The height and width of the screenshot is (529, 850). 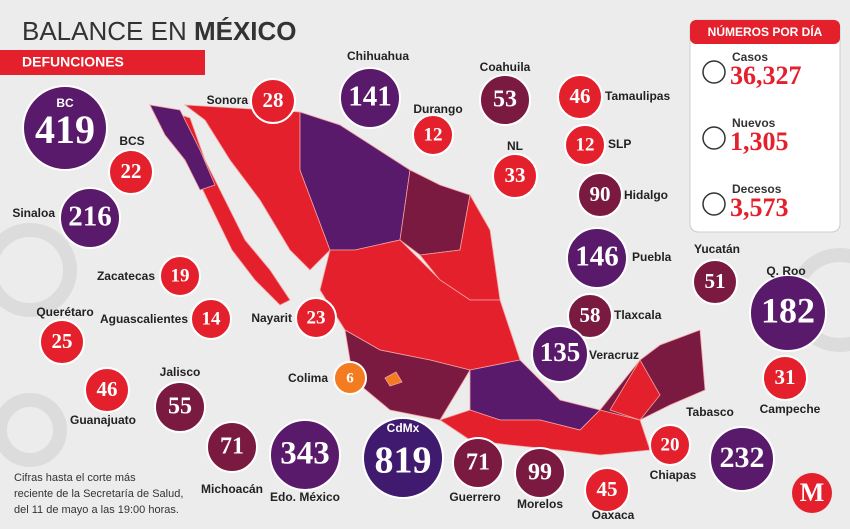 What do you see at coordinates (788, 310) in the screenshot?
I see `state-value: 182` at bounding box center [788, 310].